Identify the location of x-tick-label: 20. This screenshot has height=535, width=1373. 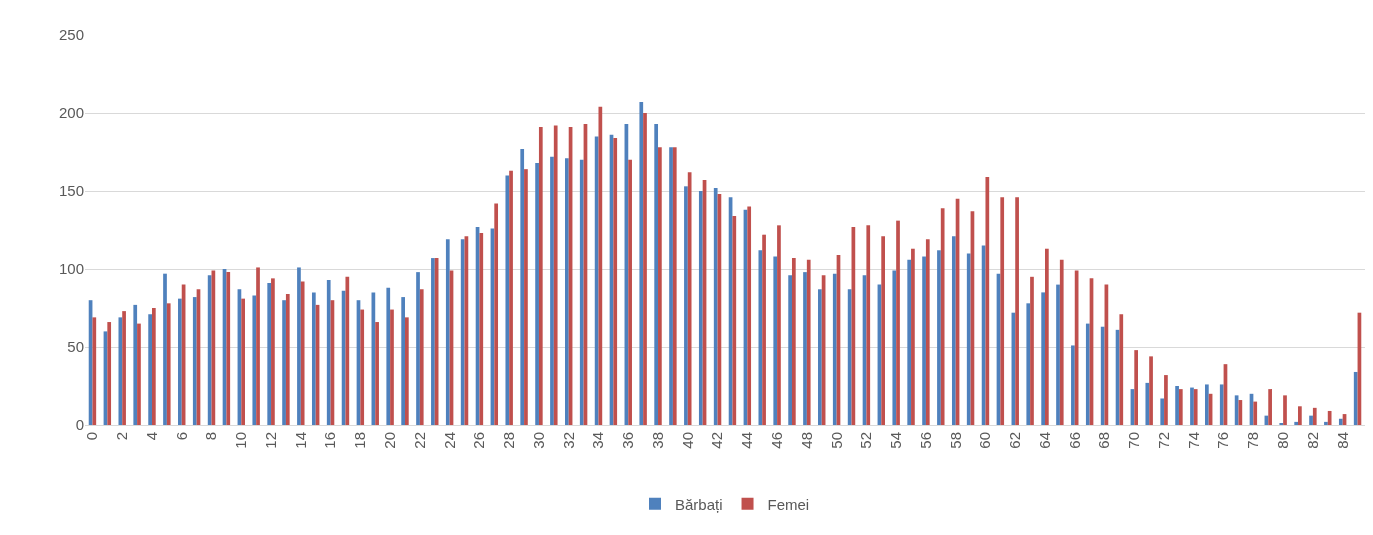
(389, 440).